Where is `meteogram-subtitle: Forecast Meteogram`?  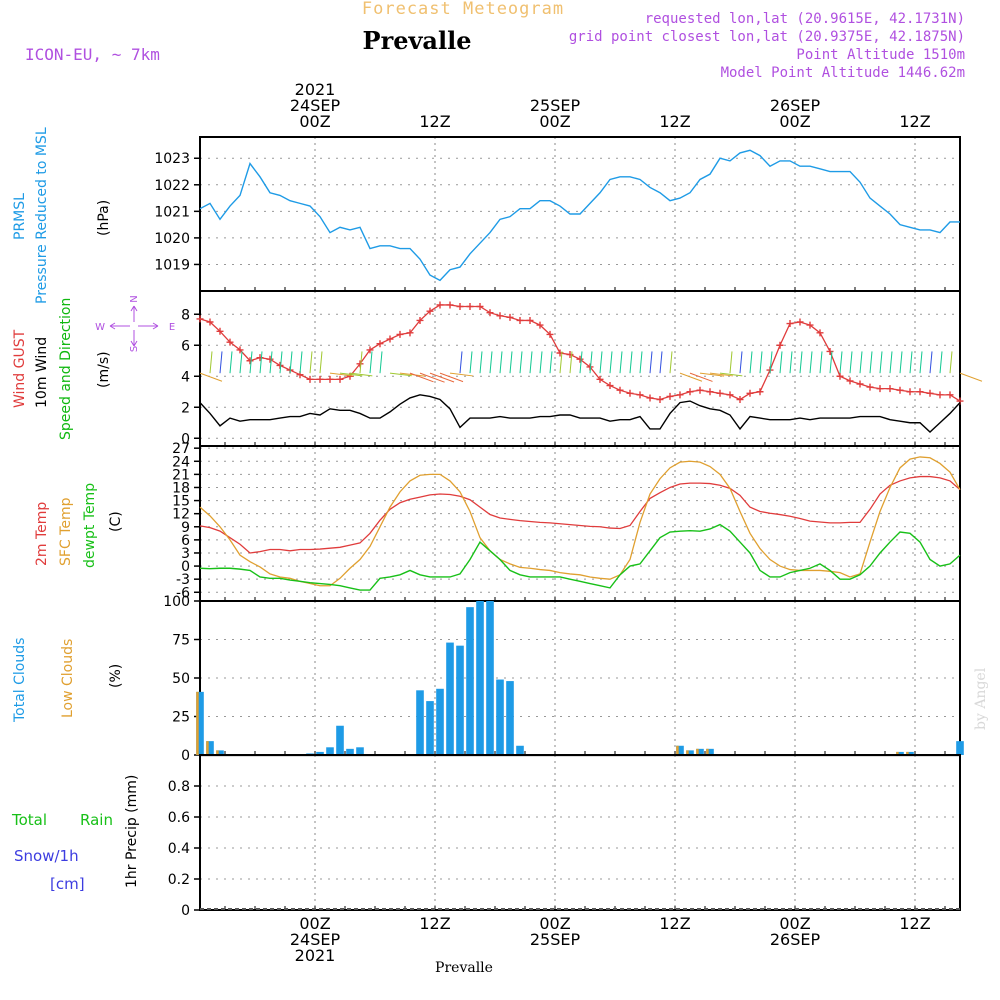 meteogram-subtitle: Forecast Meteogram is located at coordinates (463, 9).